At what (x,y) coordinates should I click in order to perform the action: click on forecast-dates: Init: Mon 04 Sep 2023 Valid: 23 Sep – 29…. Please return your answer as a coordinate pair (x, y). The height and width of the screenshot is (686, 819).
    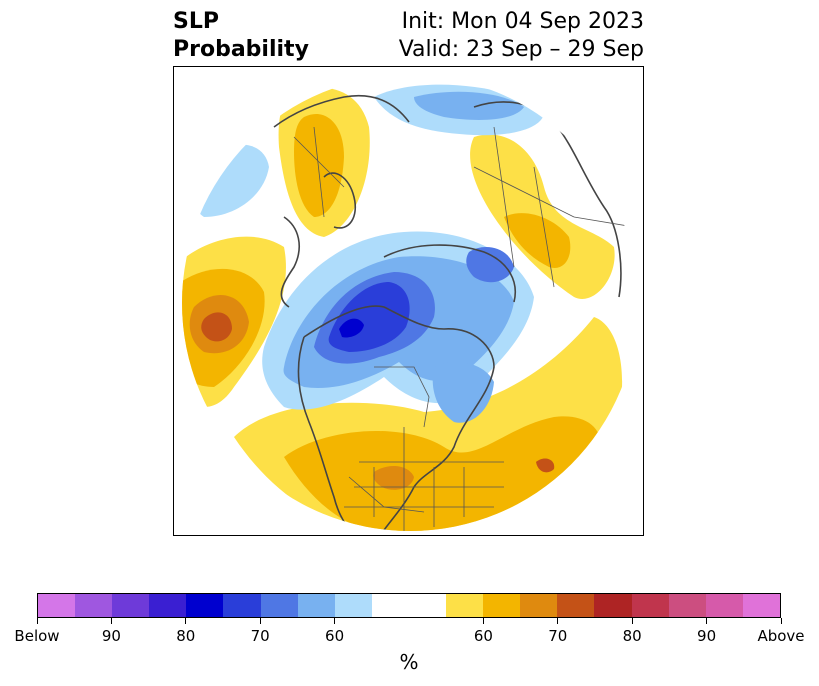
    Looking at the image, I should click on (521, 36).